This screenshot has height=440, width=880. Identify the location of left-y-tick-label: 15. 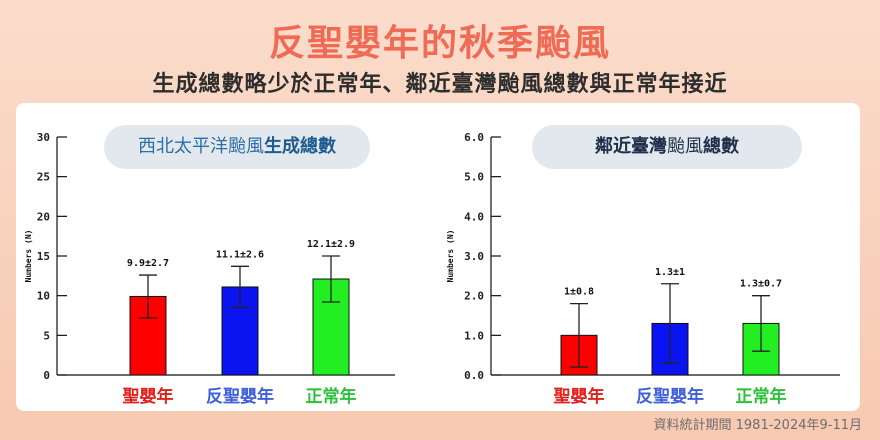
(43, 256).